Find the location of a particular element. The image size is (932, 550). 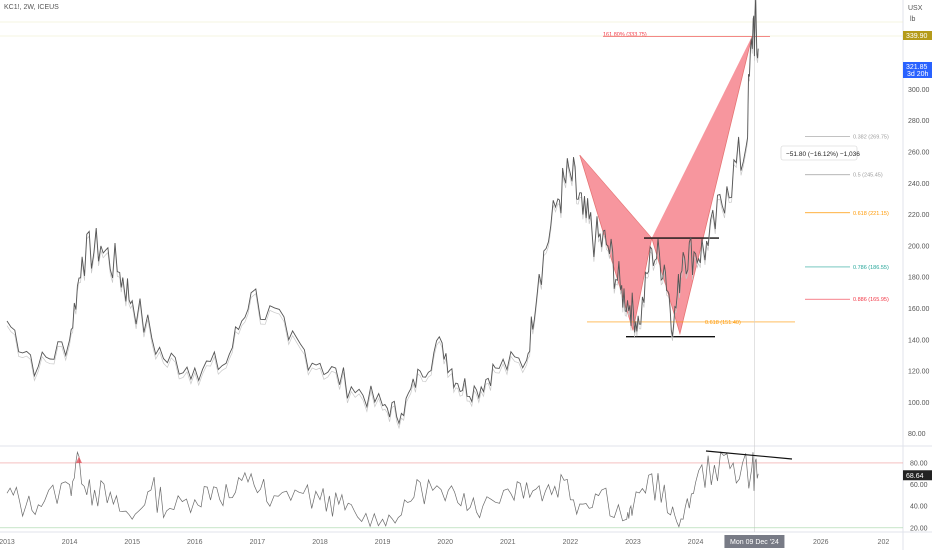

price-tick-label: 80.00 is located at coordinates (917, 434).